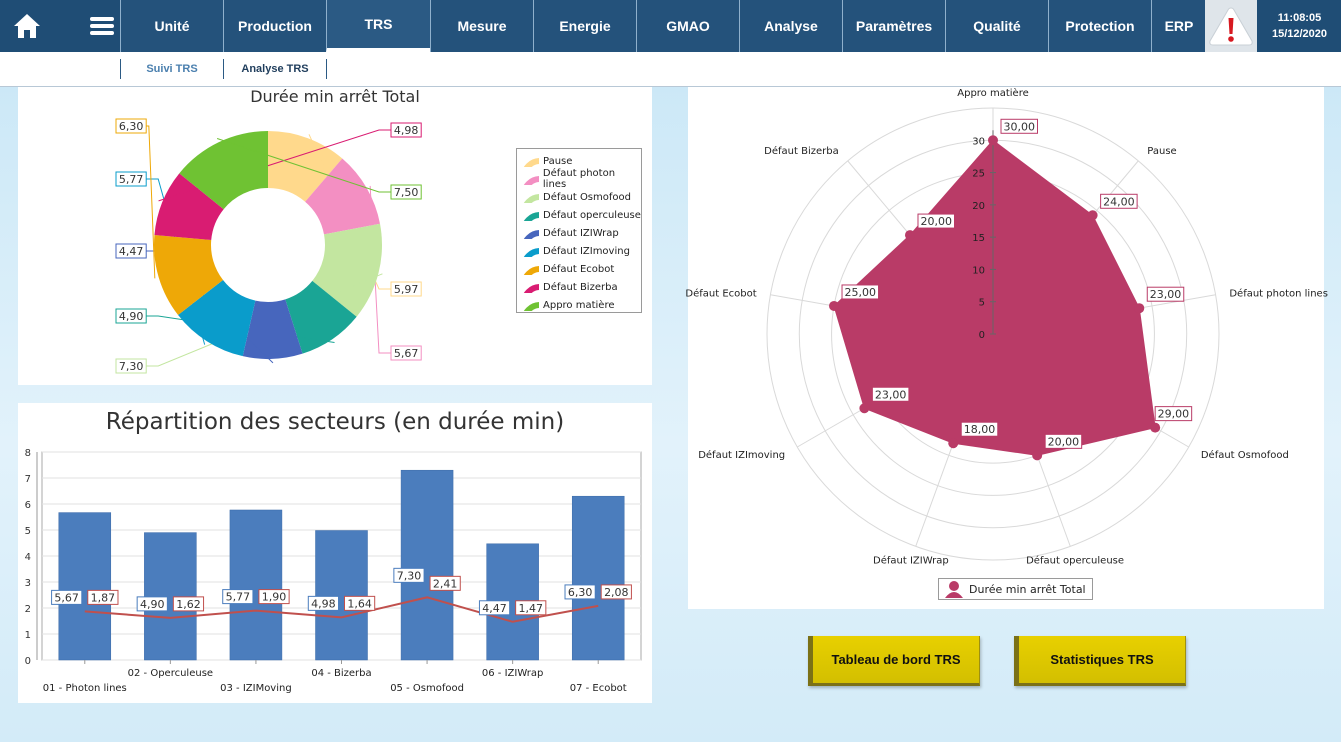 The width and height of the screenshot is (1341, 742). What do you see at coordinates (978, 174) in the screenshot?
I see `radar-r-tick-label: 25` at bounding box center [978, 174].